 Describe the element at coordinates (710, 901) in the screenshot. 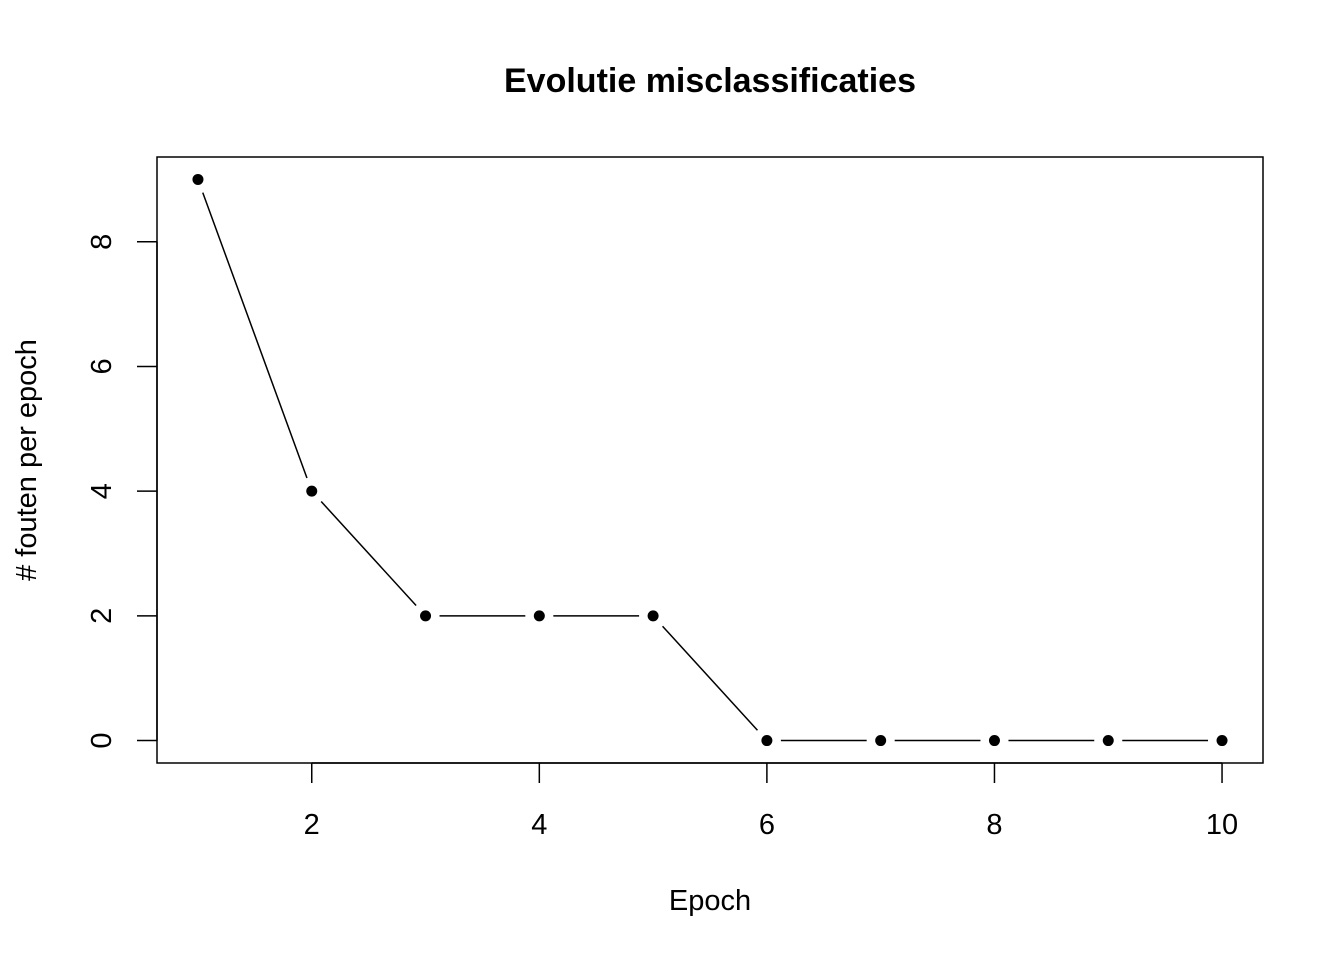

I see `x-axis-label: Epoch` at that location.